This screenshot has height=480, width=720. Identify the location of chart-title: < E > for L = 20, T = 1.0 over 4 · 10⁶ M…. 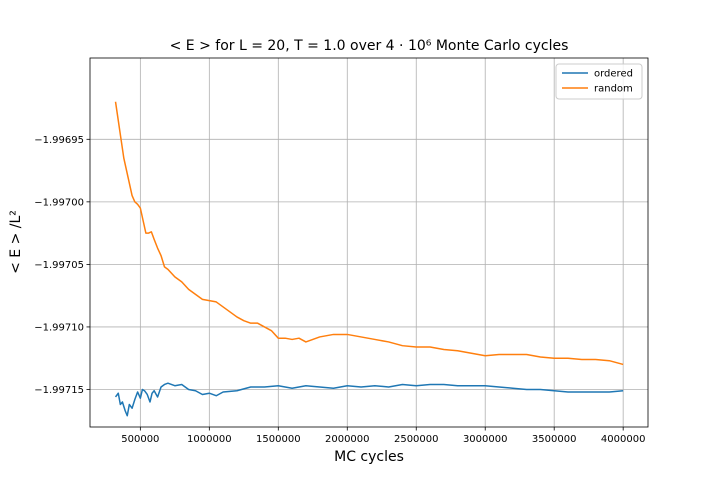
(369, 46).